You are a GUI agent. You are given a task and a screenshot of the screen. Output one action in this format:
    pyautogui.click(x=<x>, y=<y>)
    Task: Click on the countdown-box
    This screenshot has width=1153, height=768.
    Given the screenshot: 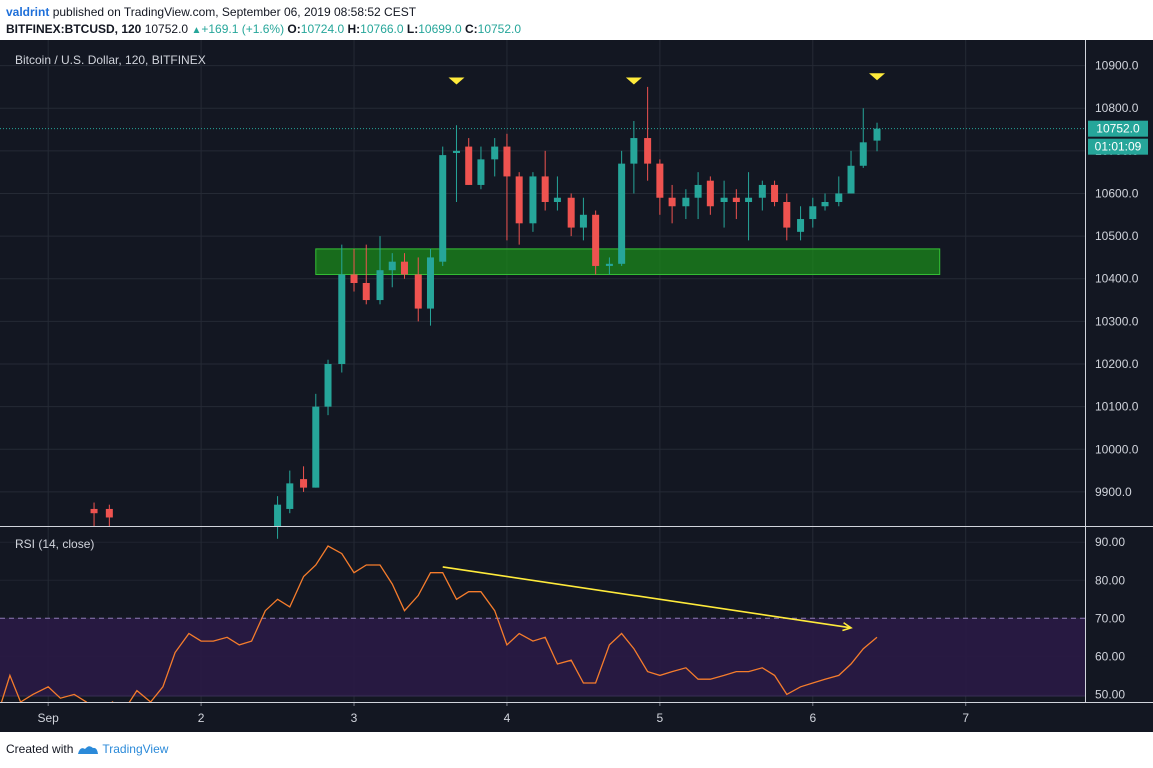 What is the action you would take?
    pyautogui.click(x=1118, y=146)
    